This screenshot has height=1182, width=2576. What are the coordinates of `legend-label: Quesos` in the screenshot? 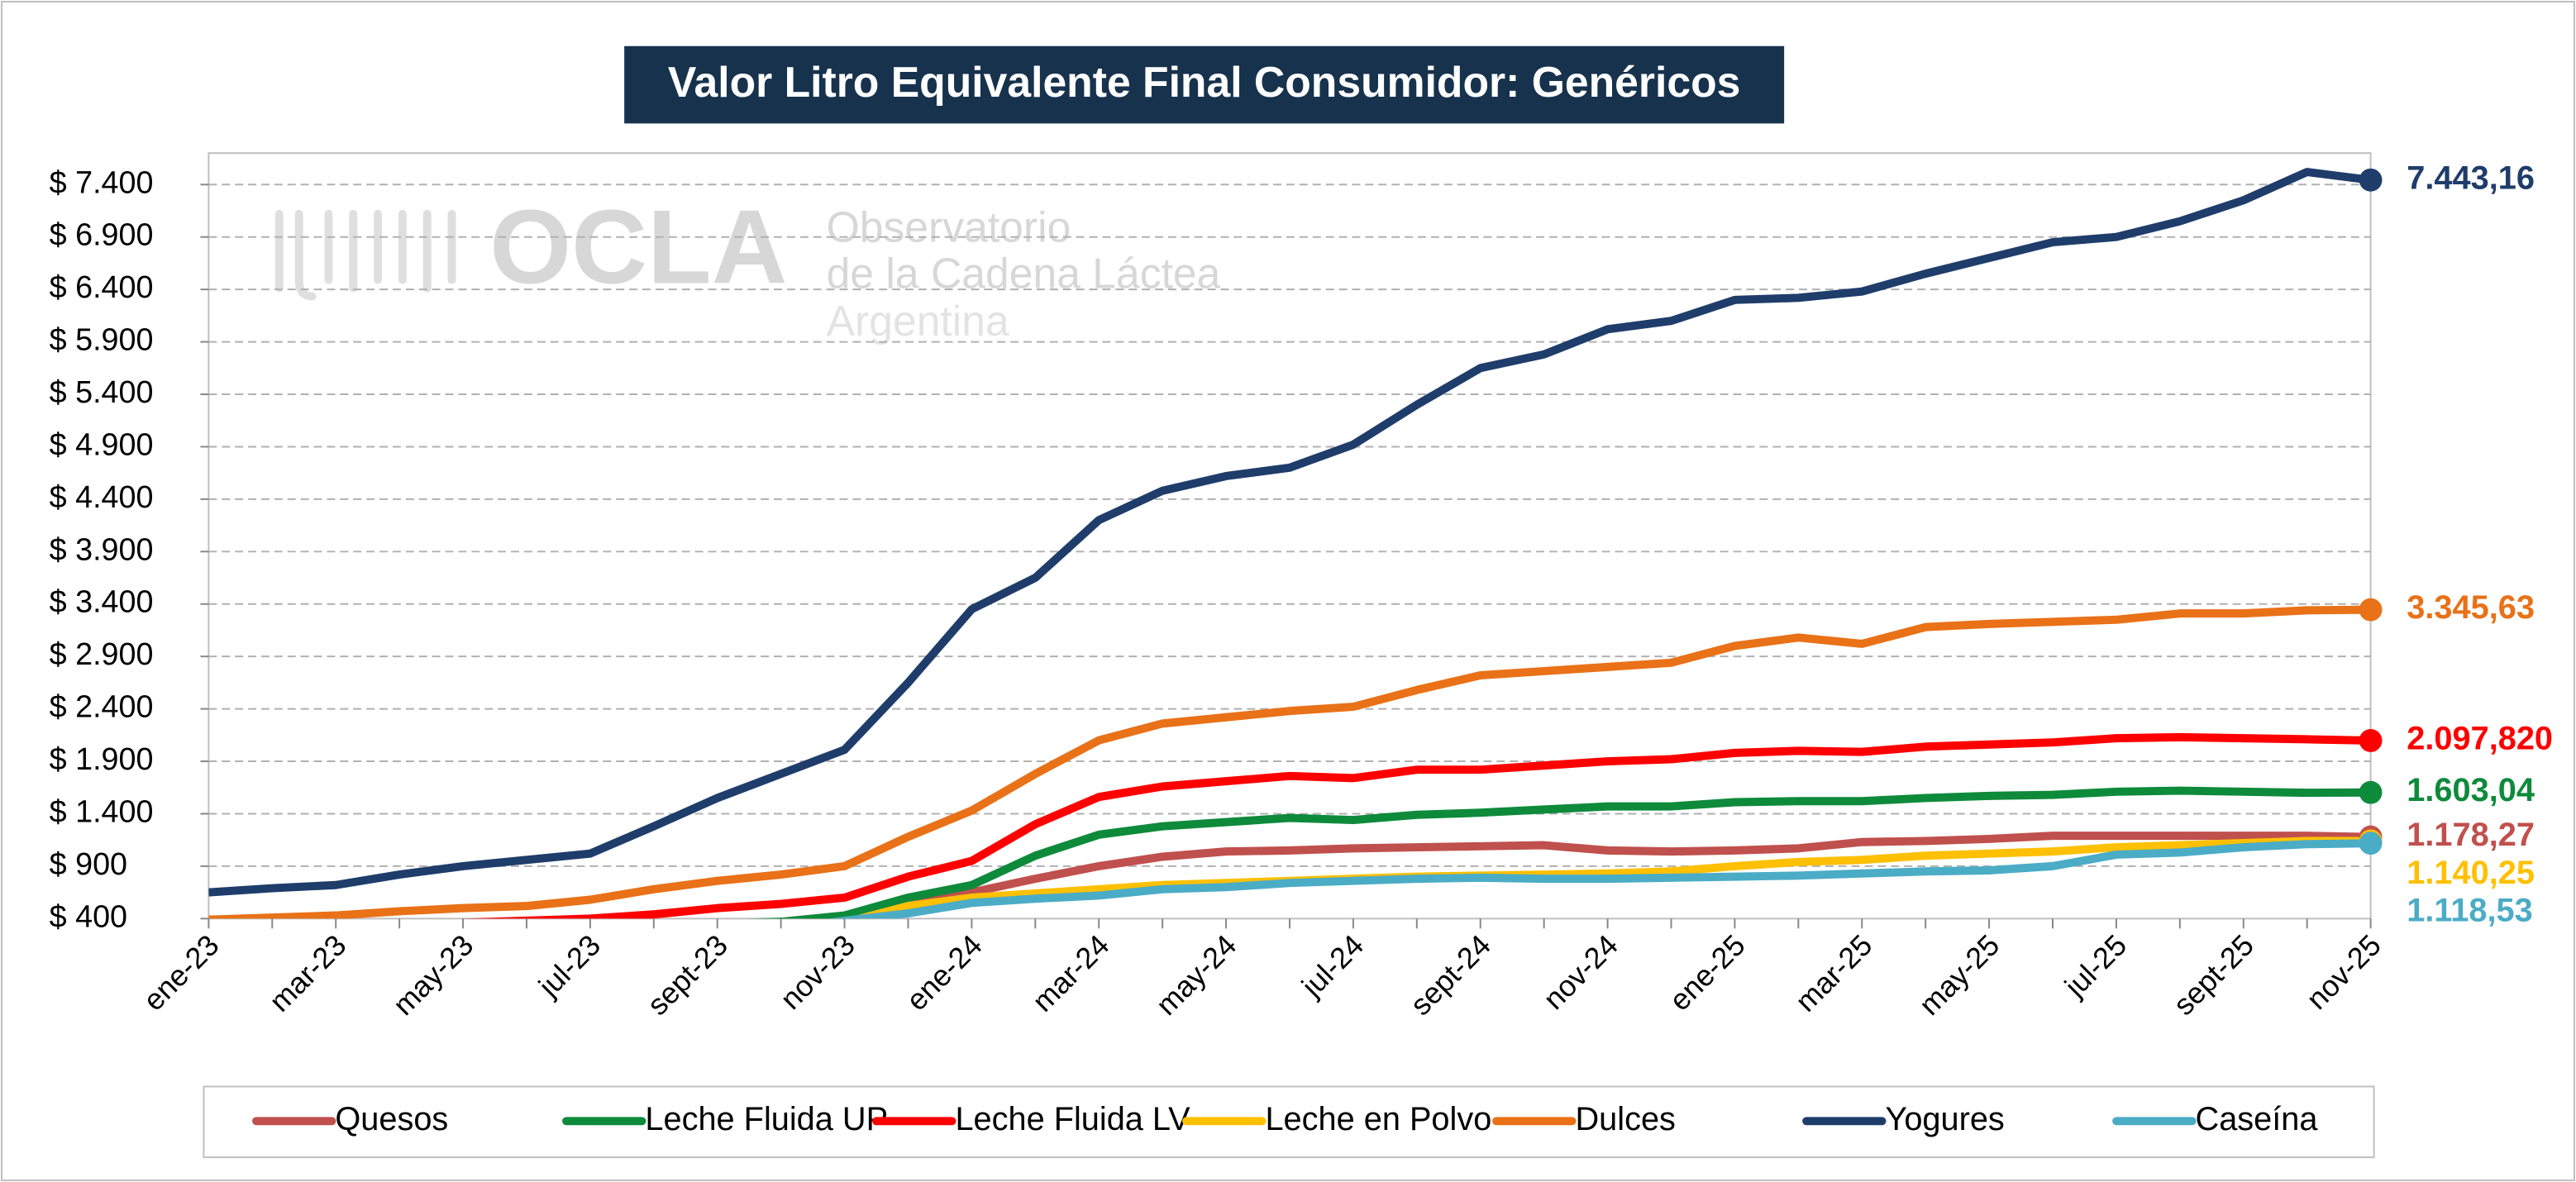 It's located at (391, 1119).